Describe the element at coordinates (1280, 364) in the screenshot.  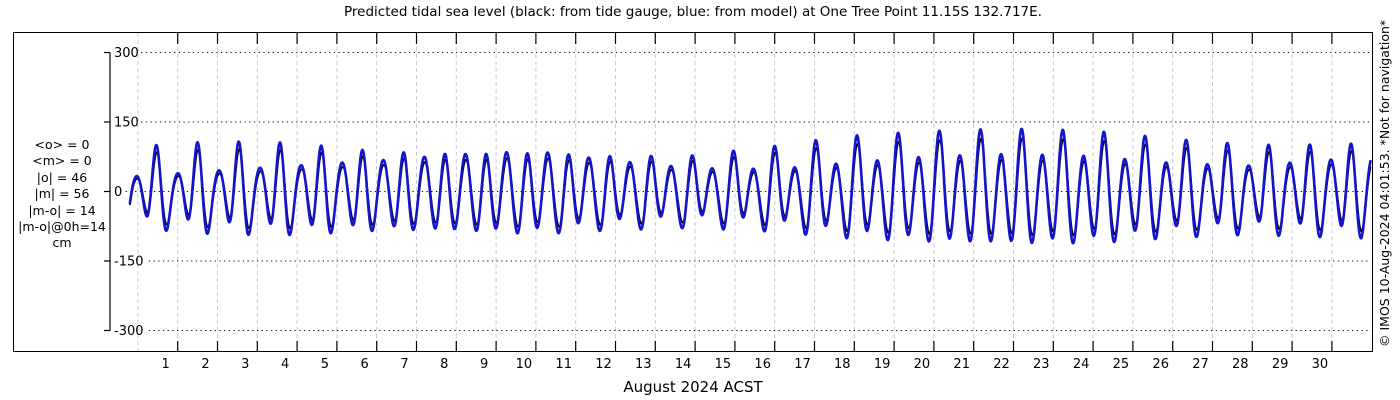
I see `x-tick-label: 29` at that location.